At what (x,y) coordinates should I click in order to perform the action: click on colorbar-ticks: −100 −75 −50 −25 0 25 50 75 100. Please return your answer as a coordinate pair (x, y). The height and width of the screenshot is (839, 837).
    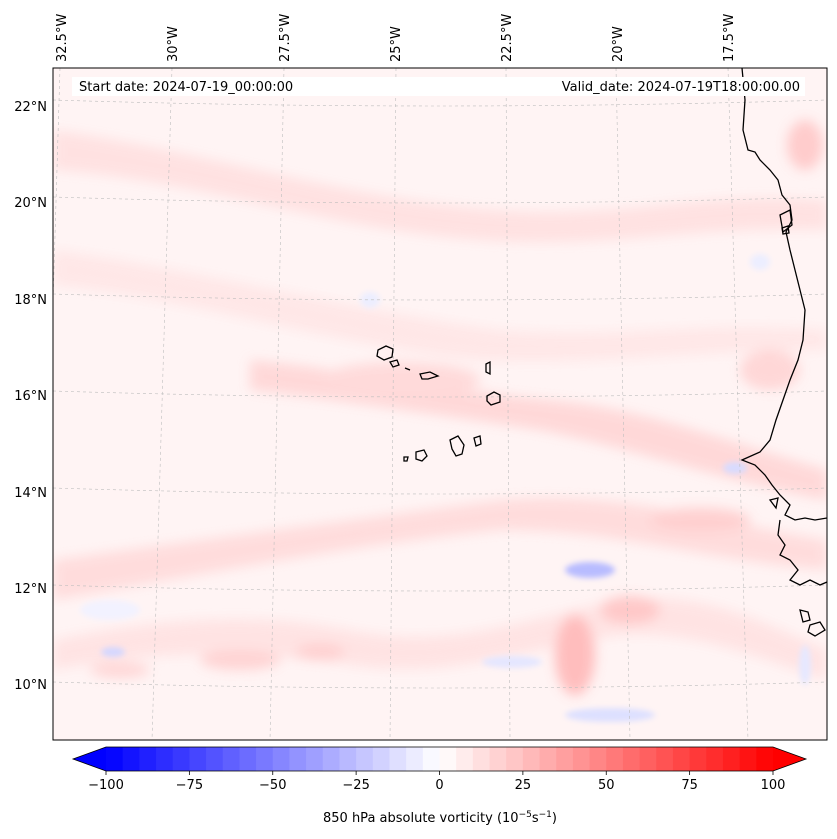
    Looking at the image, I should click on (436, 782).